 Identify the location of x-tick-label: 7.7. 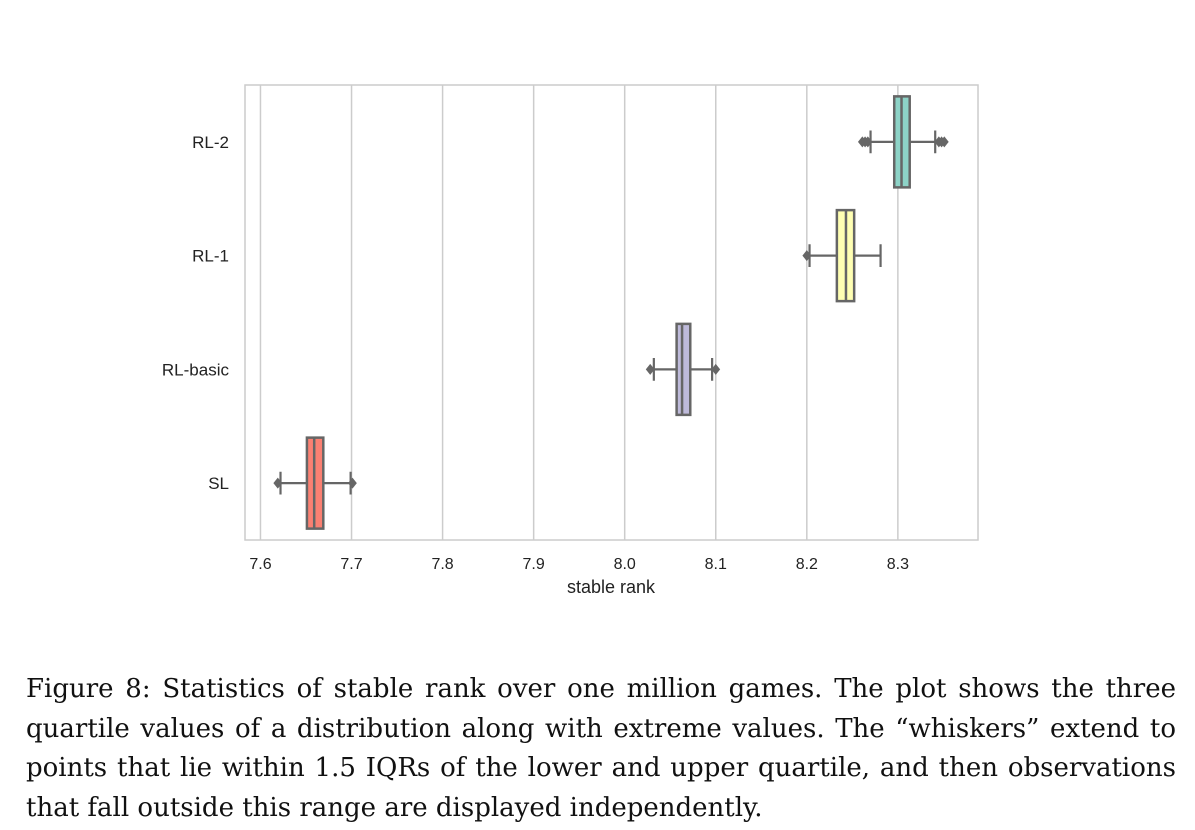
(351, 564).